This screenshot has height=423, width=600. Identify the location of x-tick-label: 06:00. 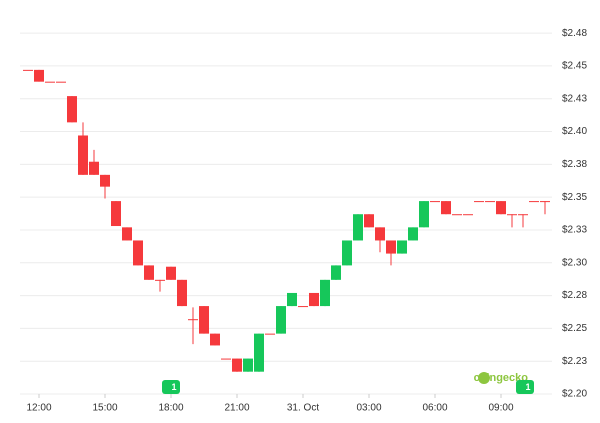
(434, 408).